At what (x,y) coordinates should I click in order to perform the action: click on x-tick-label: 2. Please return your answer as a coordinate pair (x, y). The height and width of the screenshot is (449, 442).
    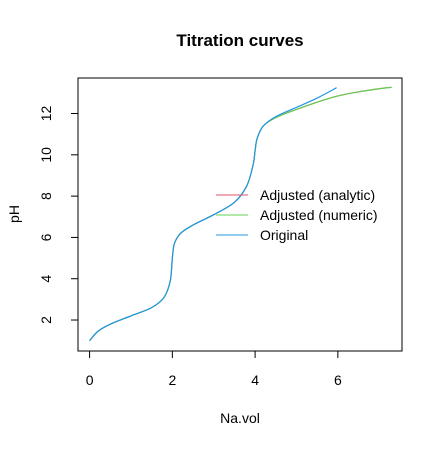
    Looking at the image, I should click on (172, 380).